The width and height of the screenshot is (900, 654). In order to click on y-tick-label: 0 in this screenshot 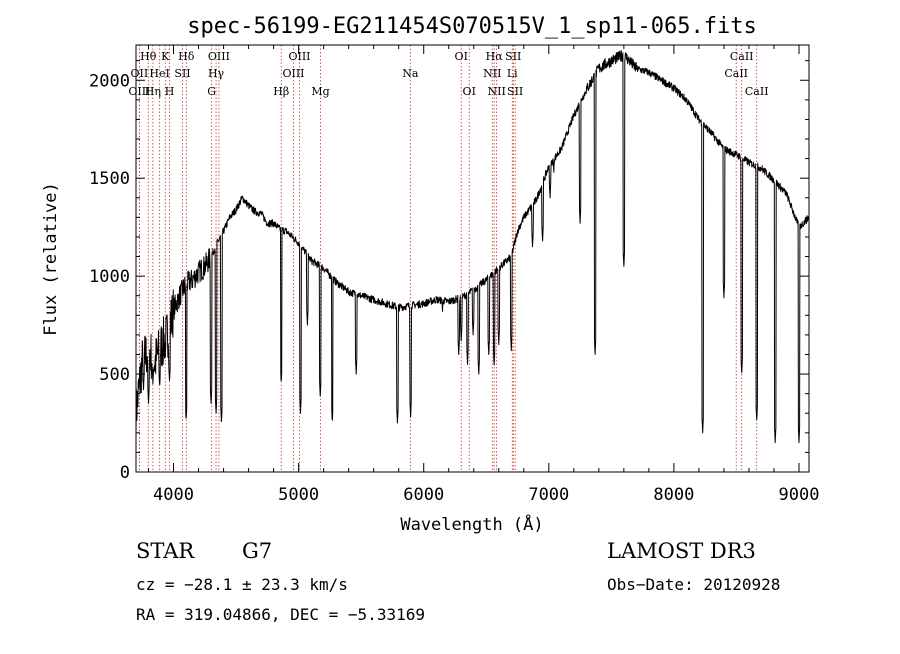, I will do `click(125, 473)`.